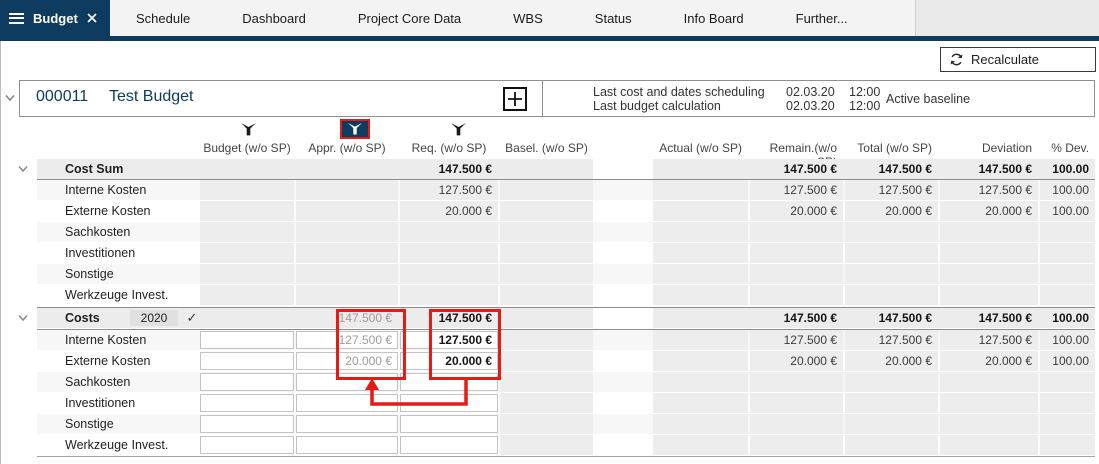 This screenshot has height=464, width=1099. What do you see at coordinates (1007, 18) in the screenshot?
I see `tab-bar-right-filler` at bounding box center [1007, 18].